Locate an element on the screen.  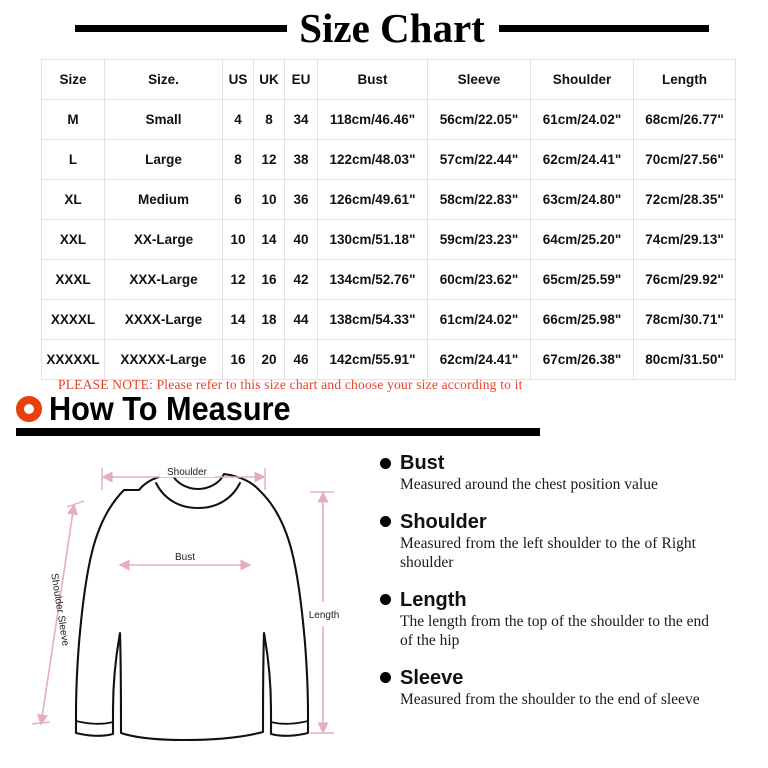
how-to-measure-heading: How To Measure is located at coordinates (170, 408).